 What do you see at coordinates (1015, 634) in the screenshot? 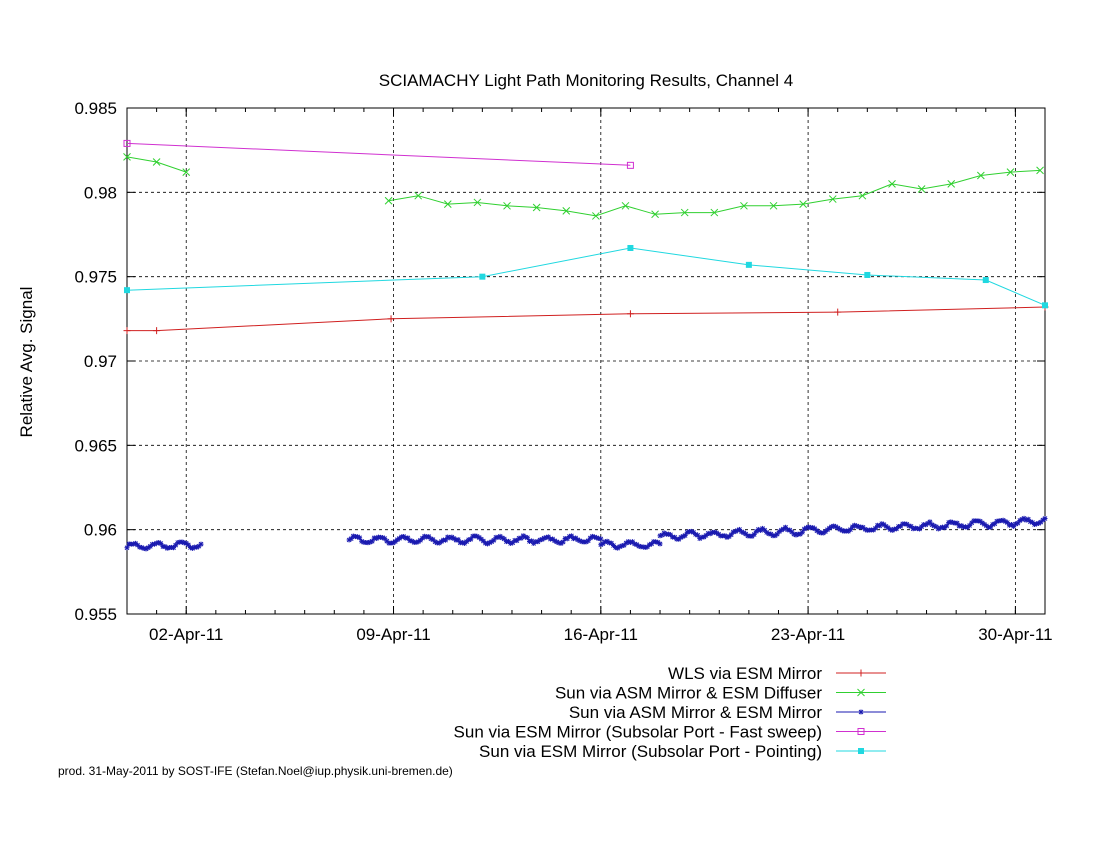
I see `x-tick-label: 30-Apr-11` at bounding box center [1015, 634].